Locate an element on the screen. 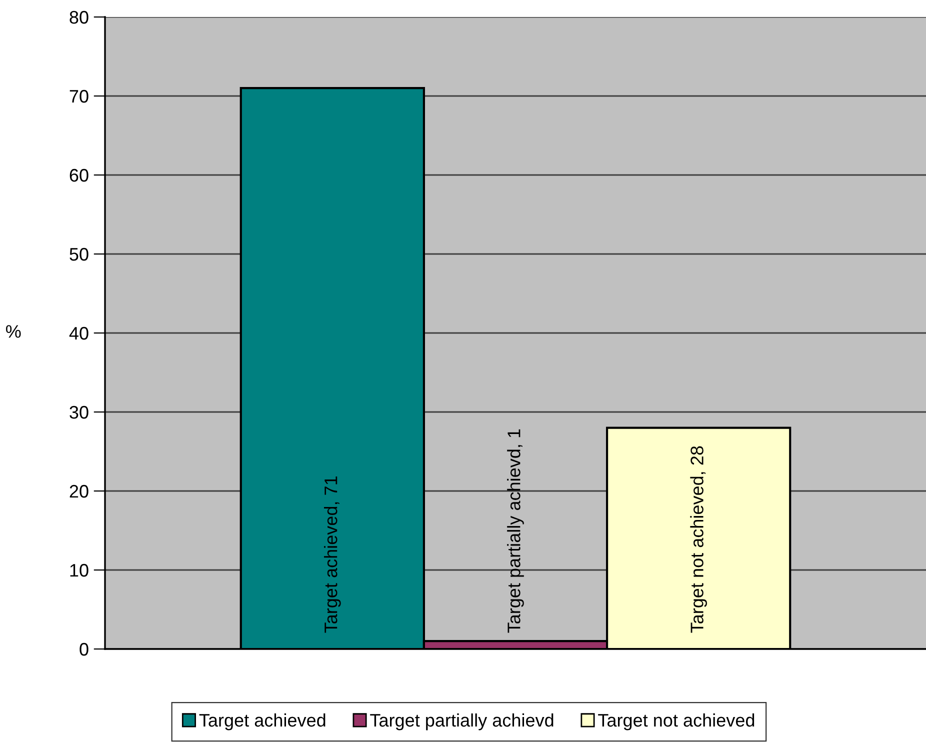 The width and height of the screenshot is (926, 746). y-tick-label: 60 is located at coordinates (79, 175).